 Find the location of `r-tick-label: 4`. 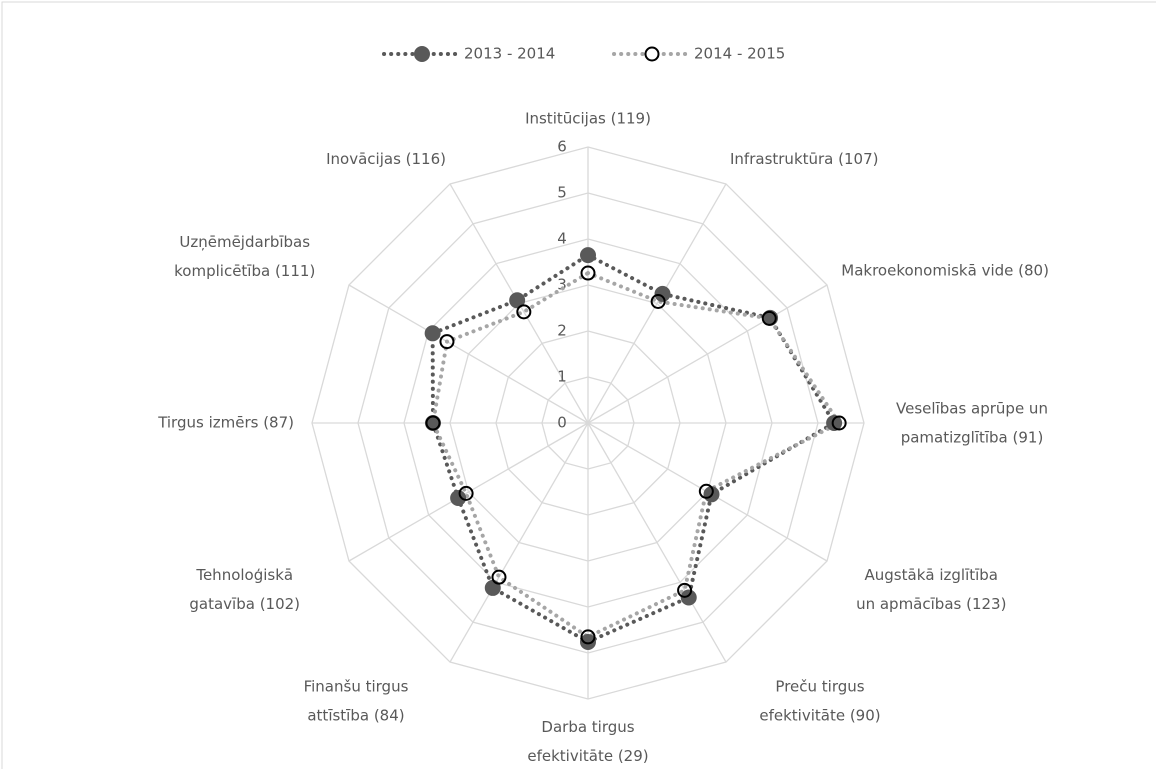

r-tick-label: 4 is located at coordinates (562, 239).